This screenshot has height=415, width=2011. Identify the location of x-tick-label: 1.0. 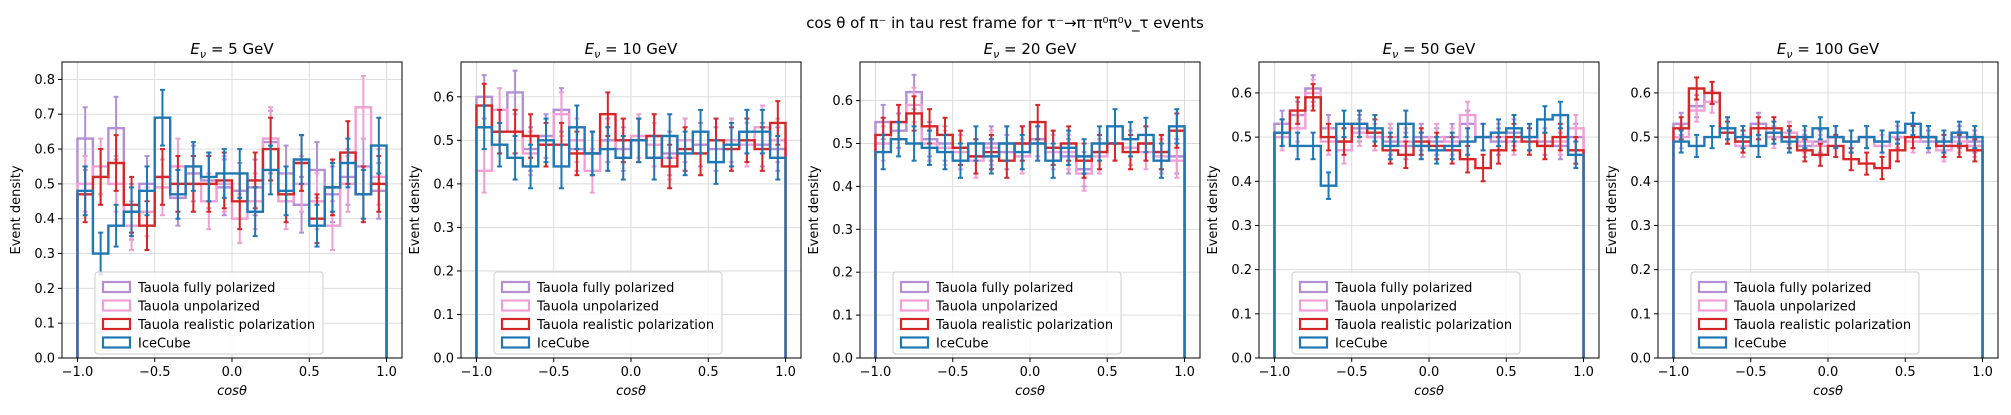
(785, 372).